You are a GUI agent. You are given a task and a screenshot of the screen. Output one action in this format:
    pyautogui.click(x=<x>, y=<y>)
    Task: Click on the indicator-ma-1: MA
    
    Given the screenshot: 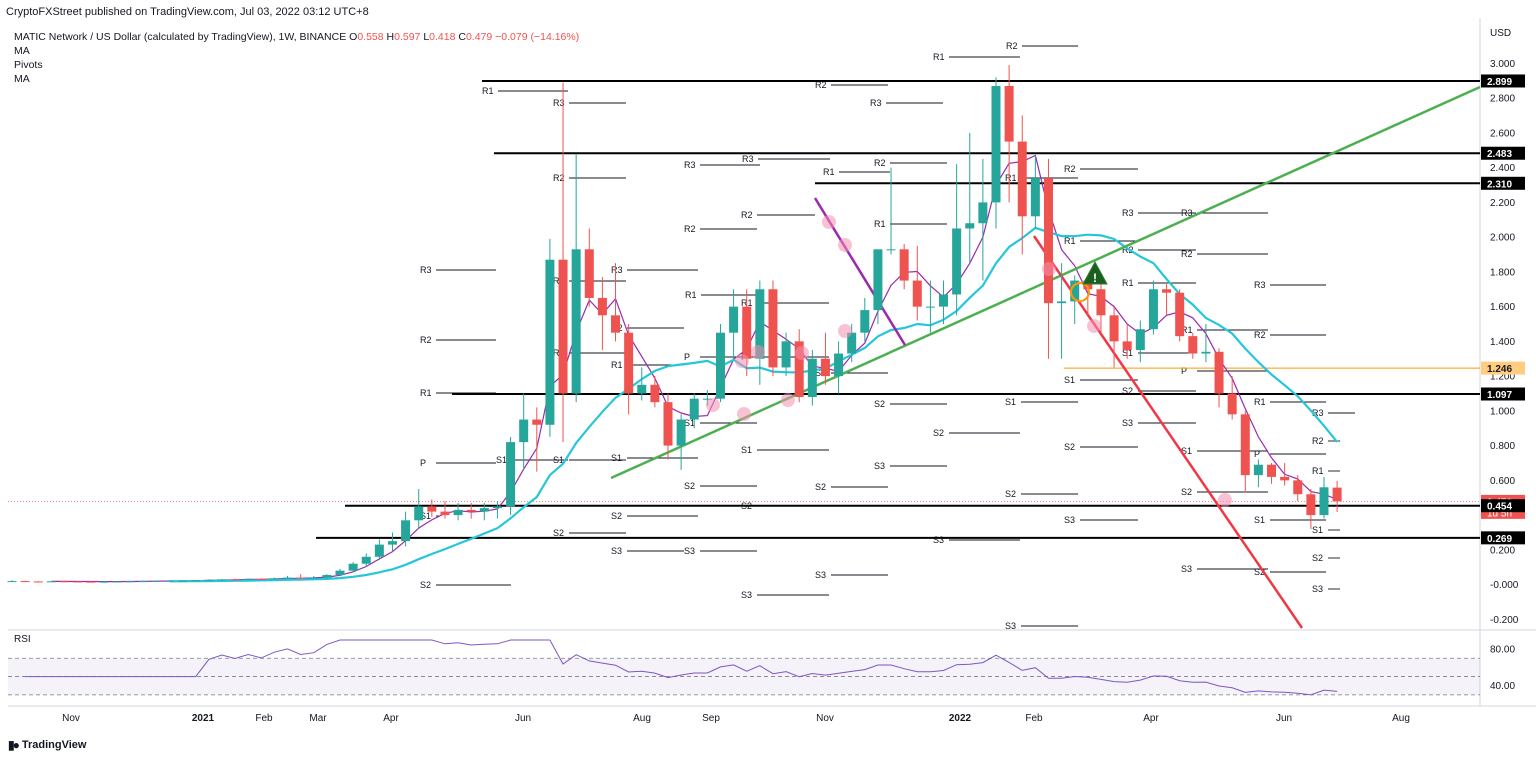 What is the action you would take?
    pyautogui.click(x=22, y=51)
    